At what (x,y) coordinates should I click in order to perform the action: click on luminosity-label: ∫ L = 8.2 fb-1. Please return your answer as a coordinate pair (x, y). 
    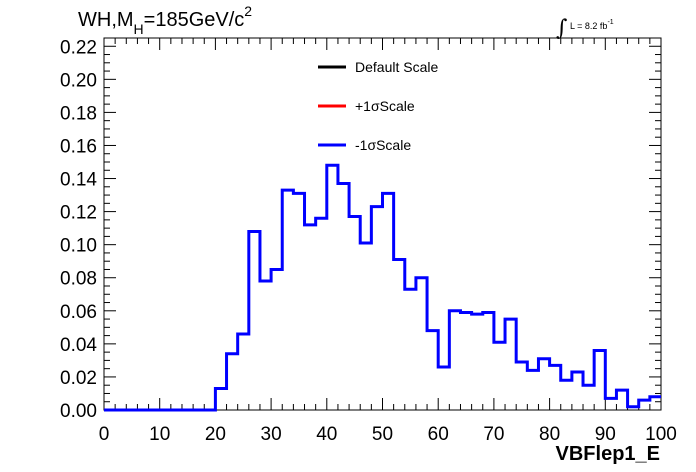
    Looking at the image, I should click on (585, 25).